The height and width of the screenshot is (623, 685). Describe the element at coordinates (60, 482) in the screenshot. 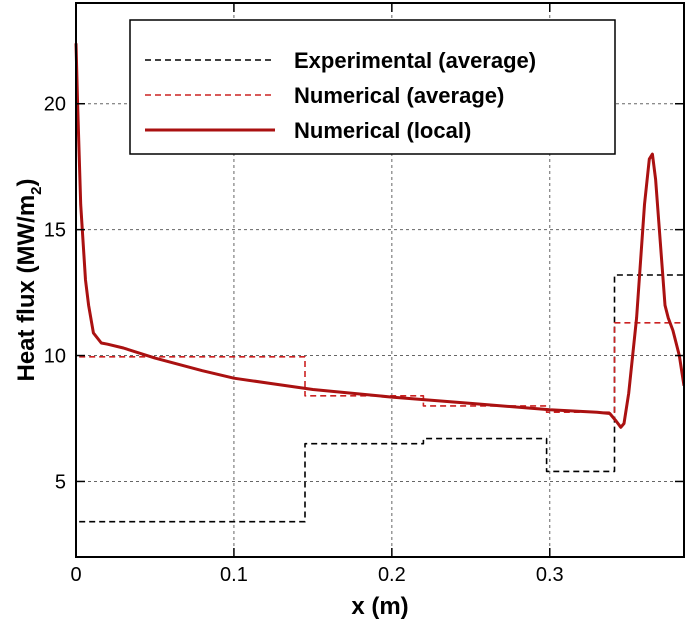

I see `y-tick-label: 5` at that location.